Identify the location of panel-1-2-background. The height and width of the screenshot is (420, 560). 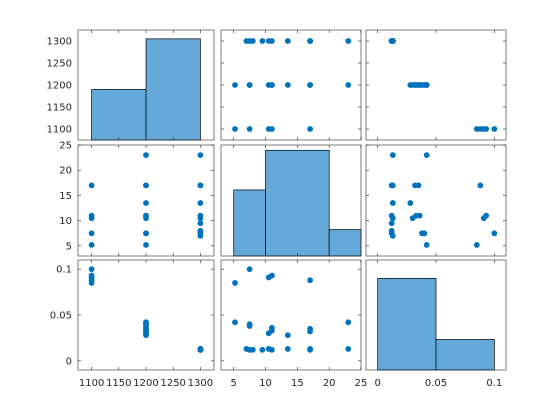
(291, 85).